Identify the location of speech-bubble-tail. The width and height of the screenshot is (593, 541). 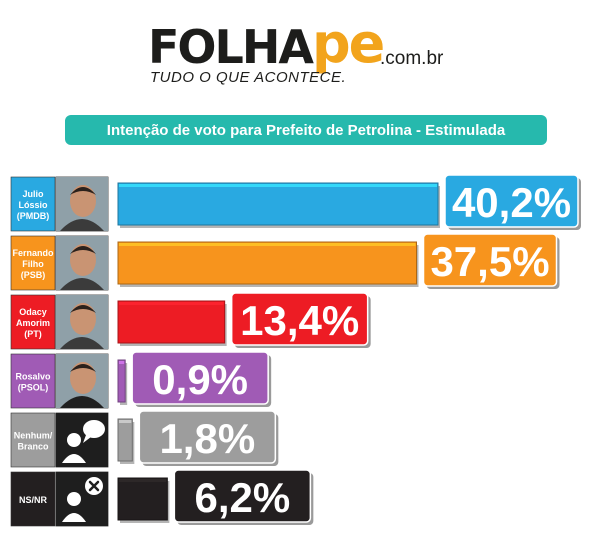
(87, 439).